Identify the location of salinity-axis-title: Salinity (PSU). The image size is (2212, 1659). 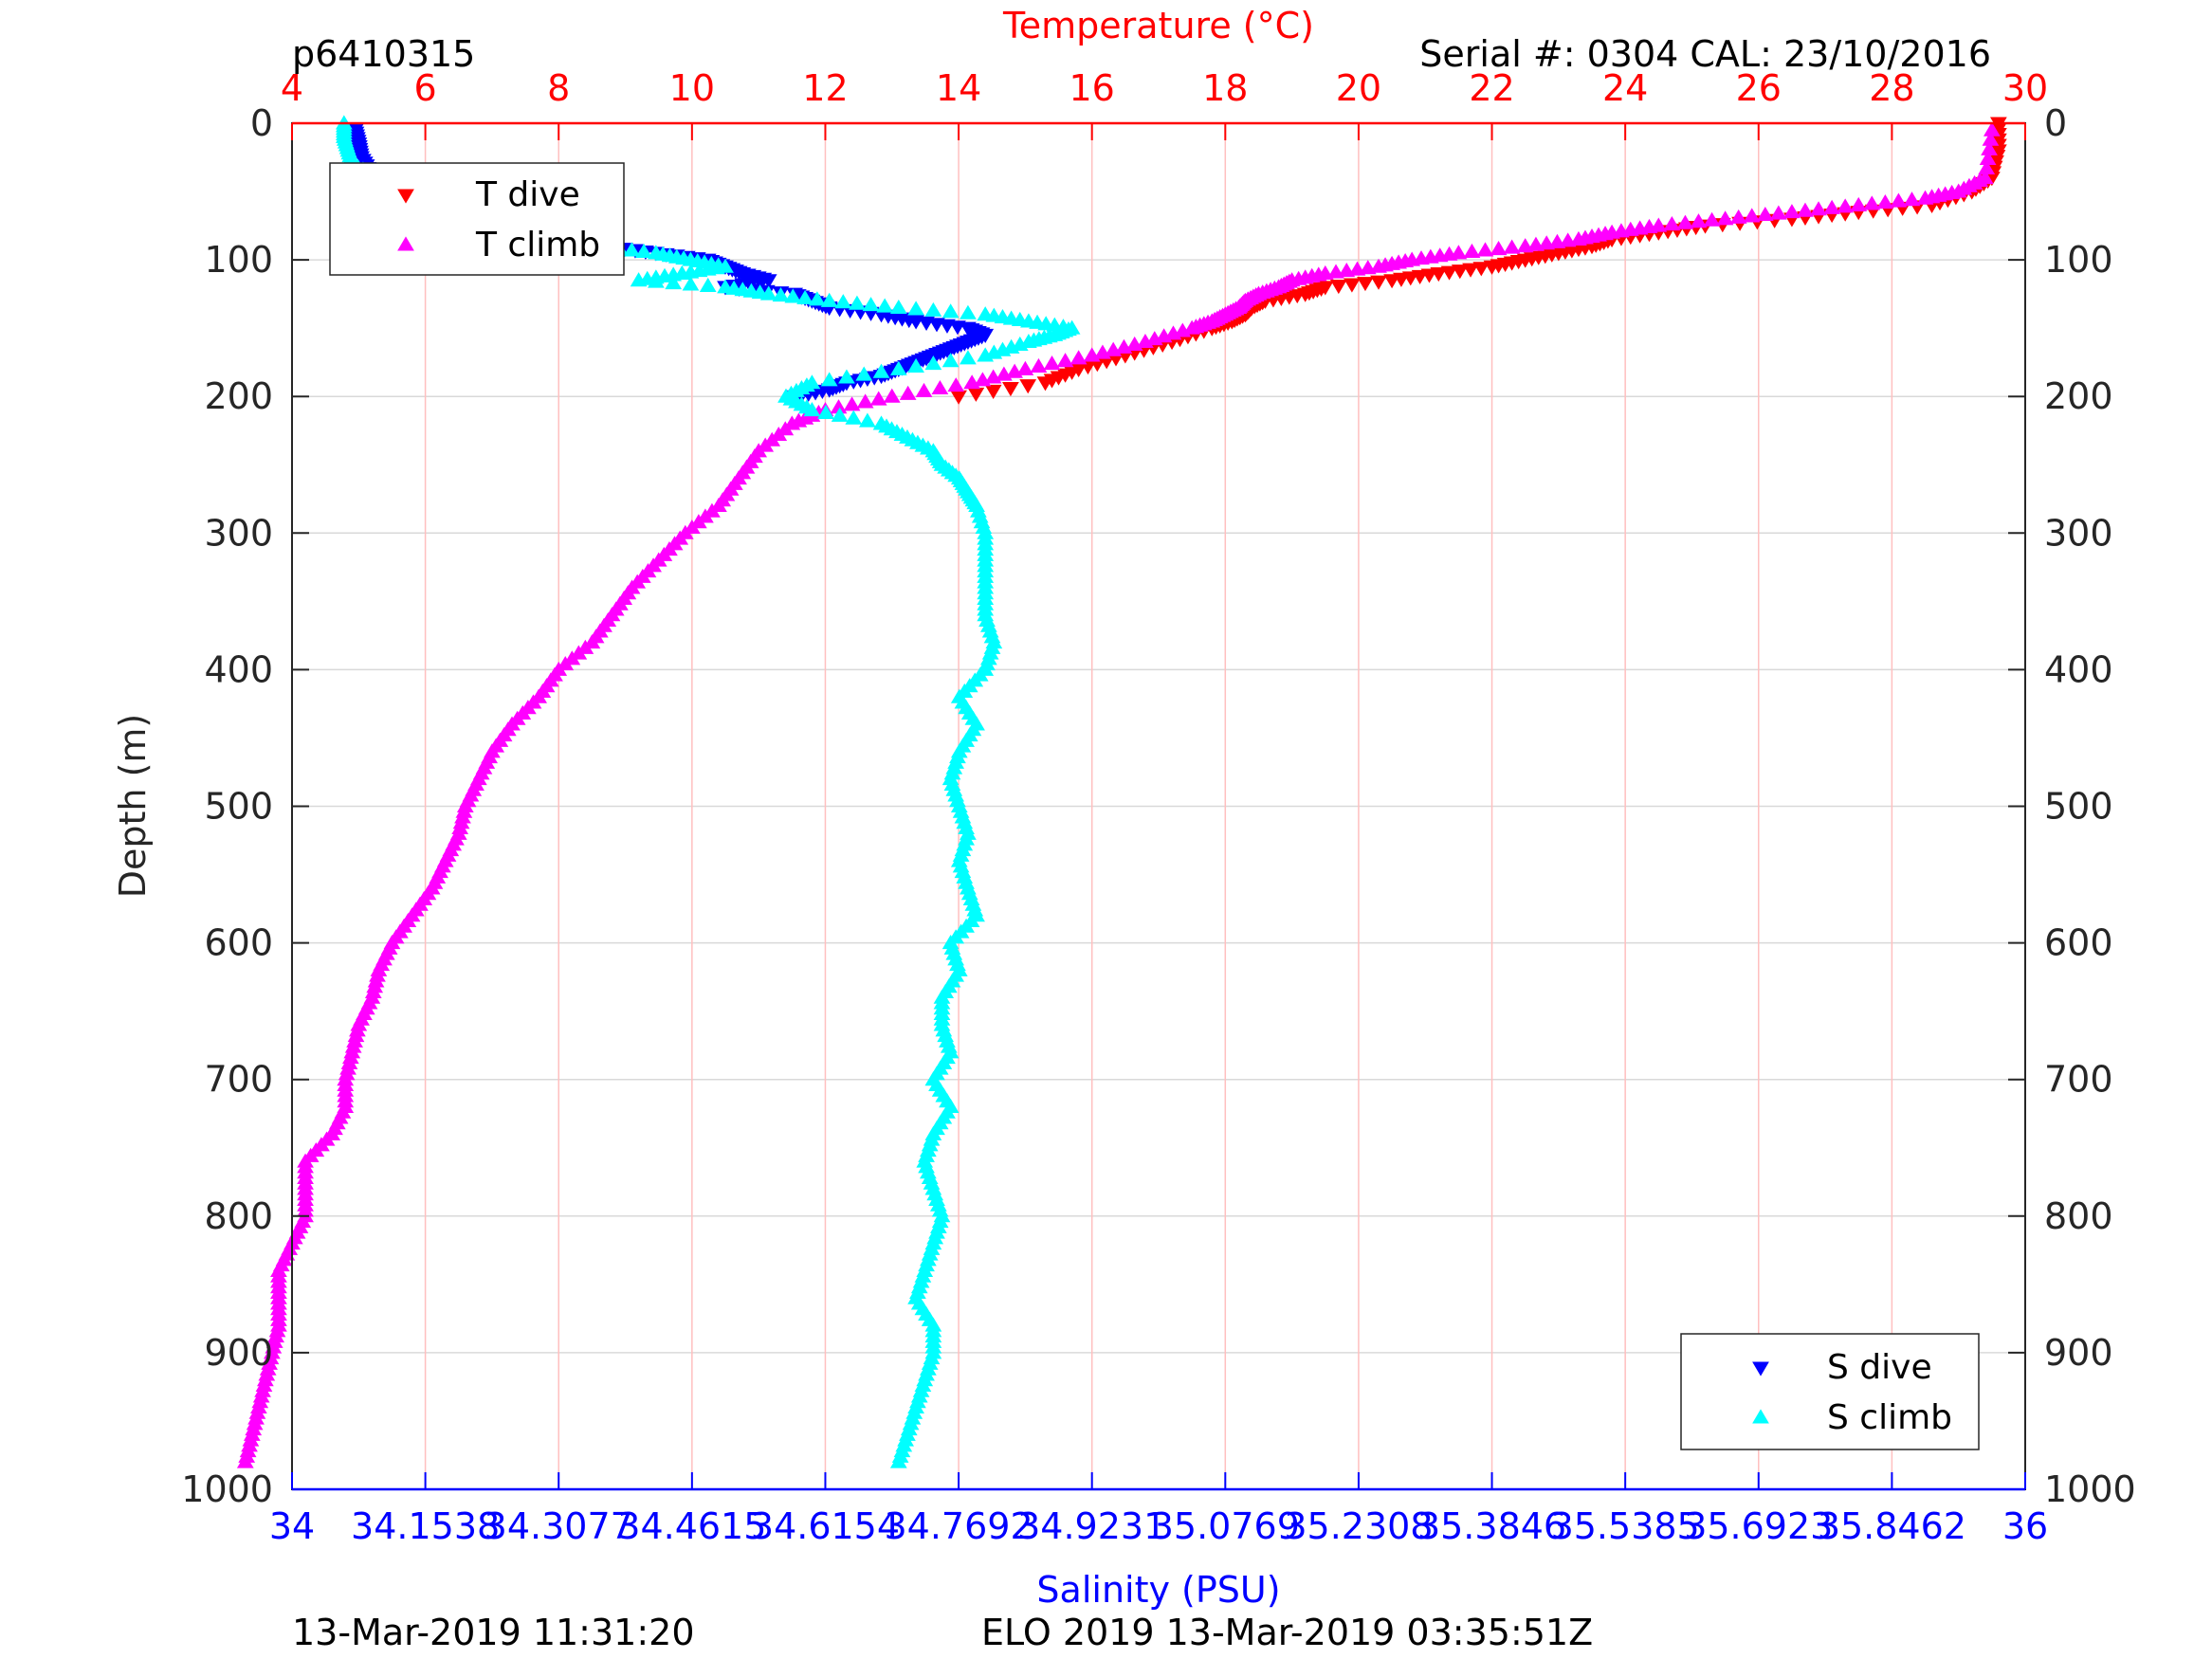
(1158, 1590).